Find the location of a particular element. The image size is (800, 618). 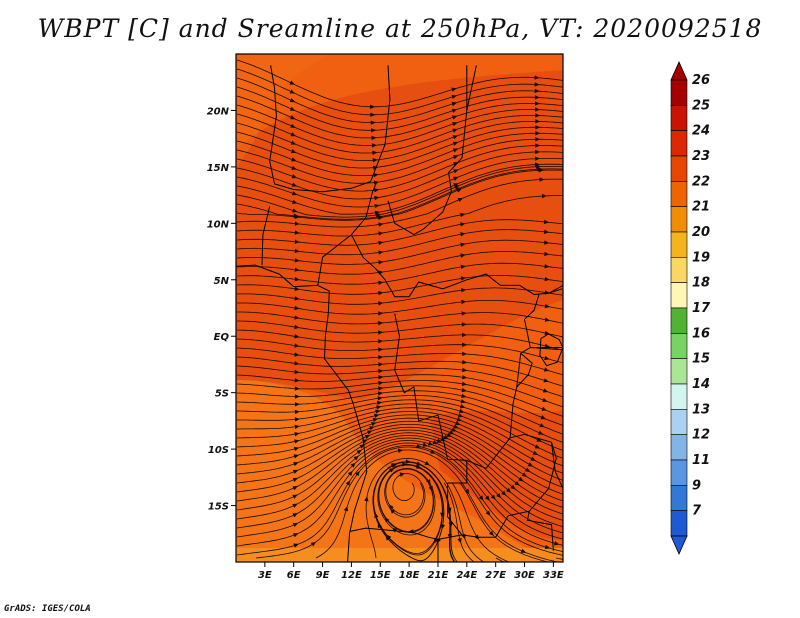

lake-outline is located at coordinates (551, 350).